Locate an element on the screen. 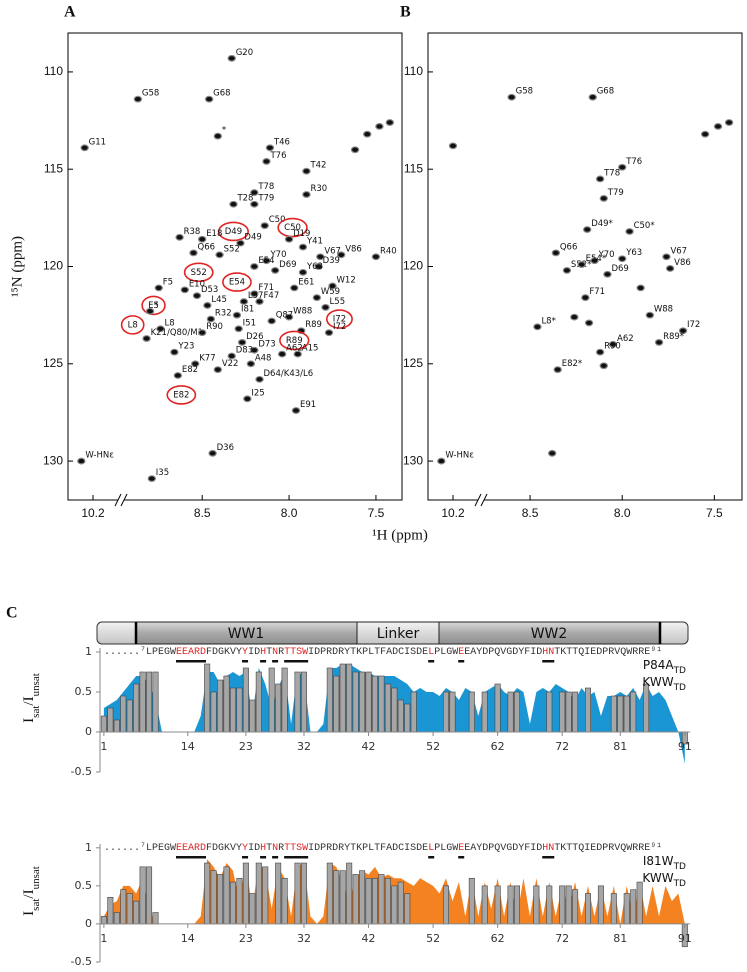 This screenshot has height=972, width=747. legend-subscript: TD is located at coordinates (679, 884).